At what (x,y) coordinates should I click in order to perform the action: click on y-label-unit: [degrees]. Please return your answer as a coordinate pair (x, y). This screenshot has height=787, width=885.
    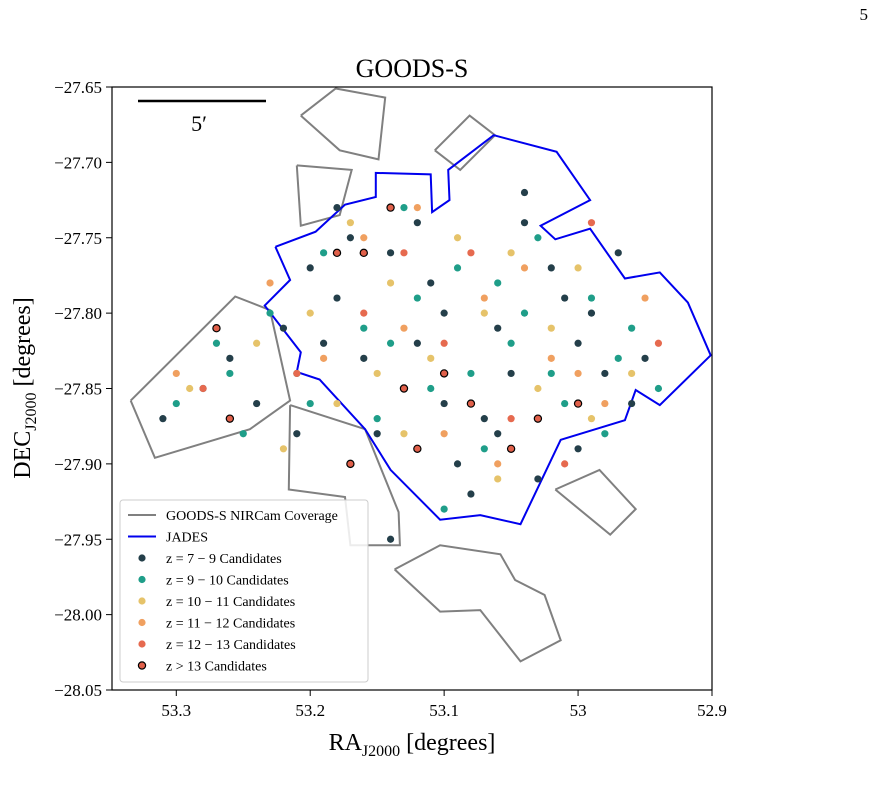
    Looking at the image, I should click on (23, 341).